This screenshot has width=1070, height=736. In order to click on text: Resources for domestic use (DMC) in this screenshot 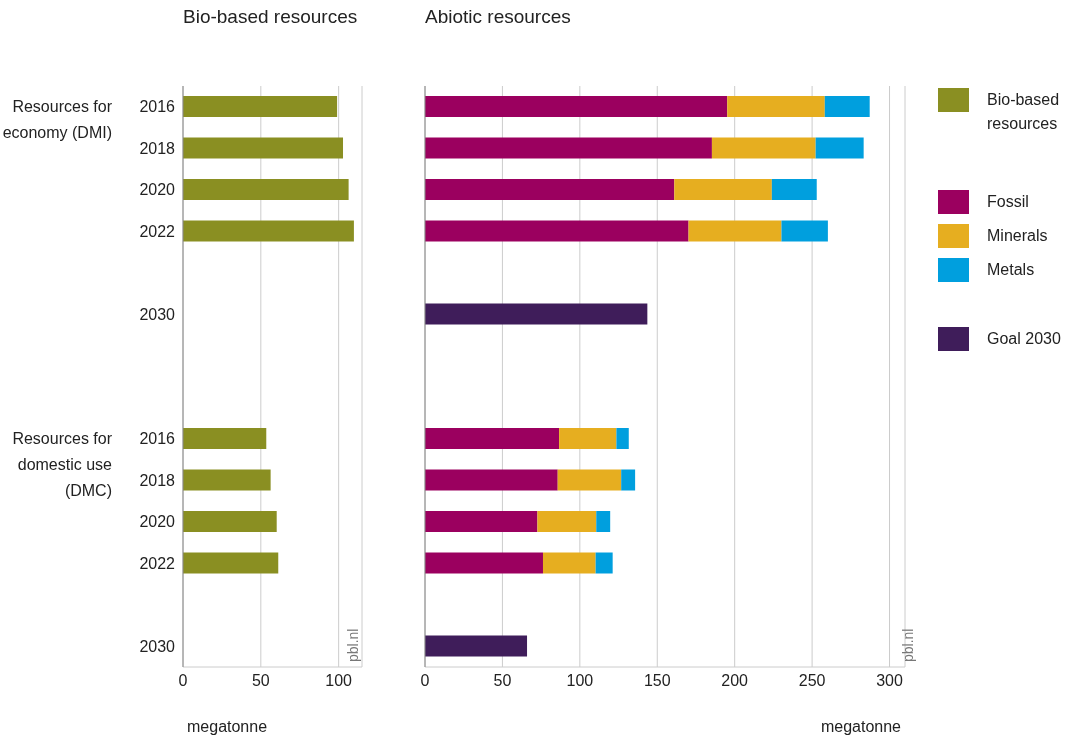, I will do `click(61, 465)`.